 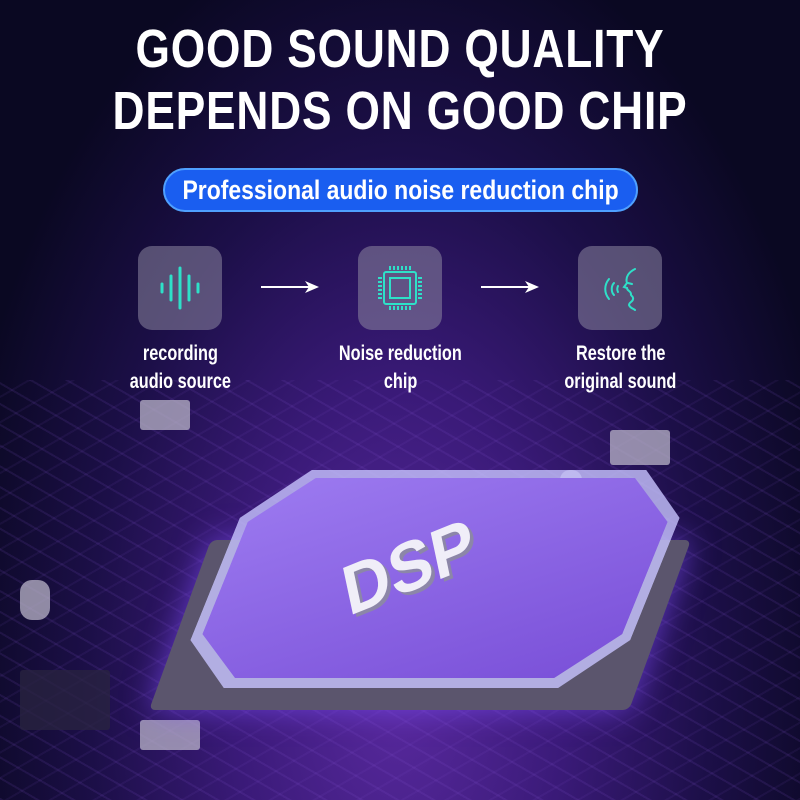 I want to click on subtitle-pill: Professional audio noise reduction chip, so click(x=400, y=190).